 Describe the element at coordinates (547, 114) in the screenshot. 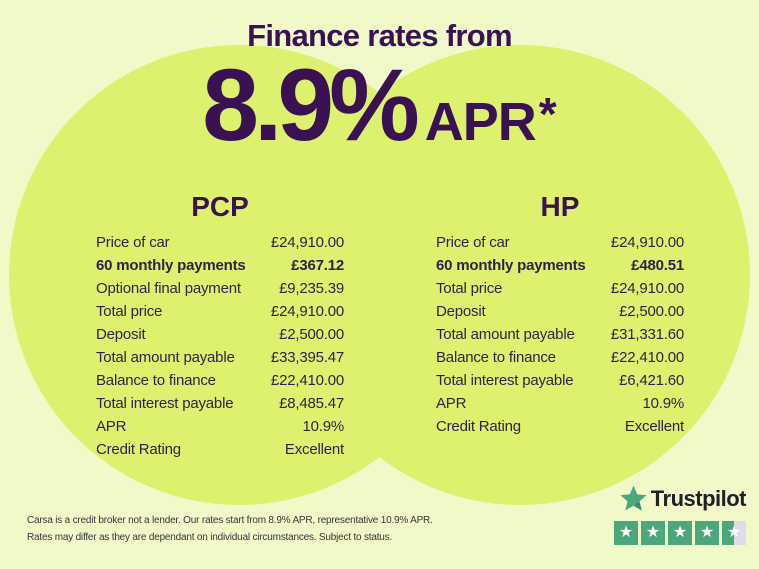

I see `rate-asterisk: *` at that location.